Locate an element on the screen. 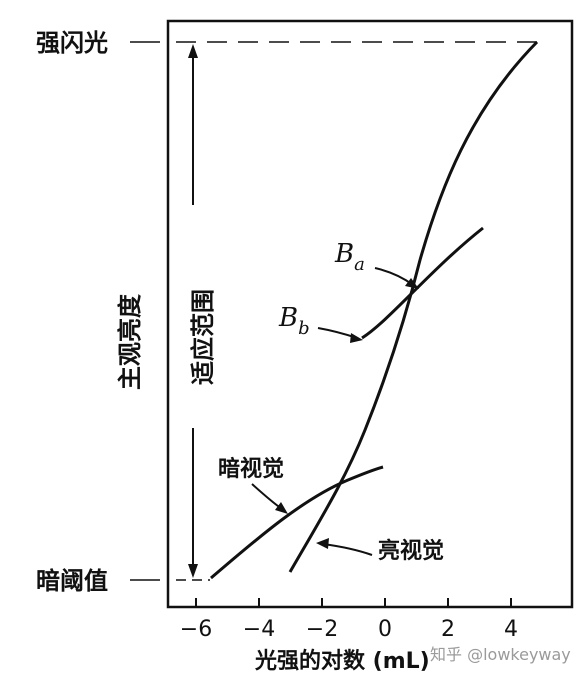 The height and width of the screenshot is (679, 587). Bb-label-main: B is located at coordinates (288, 318).